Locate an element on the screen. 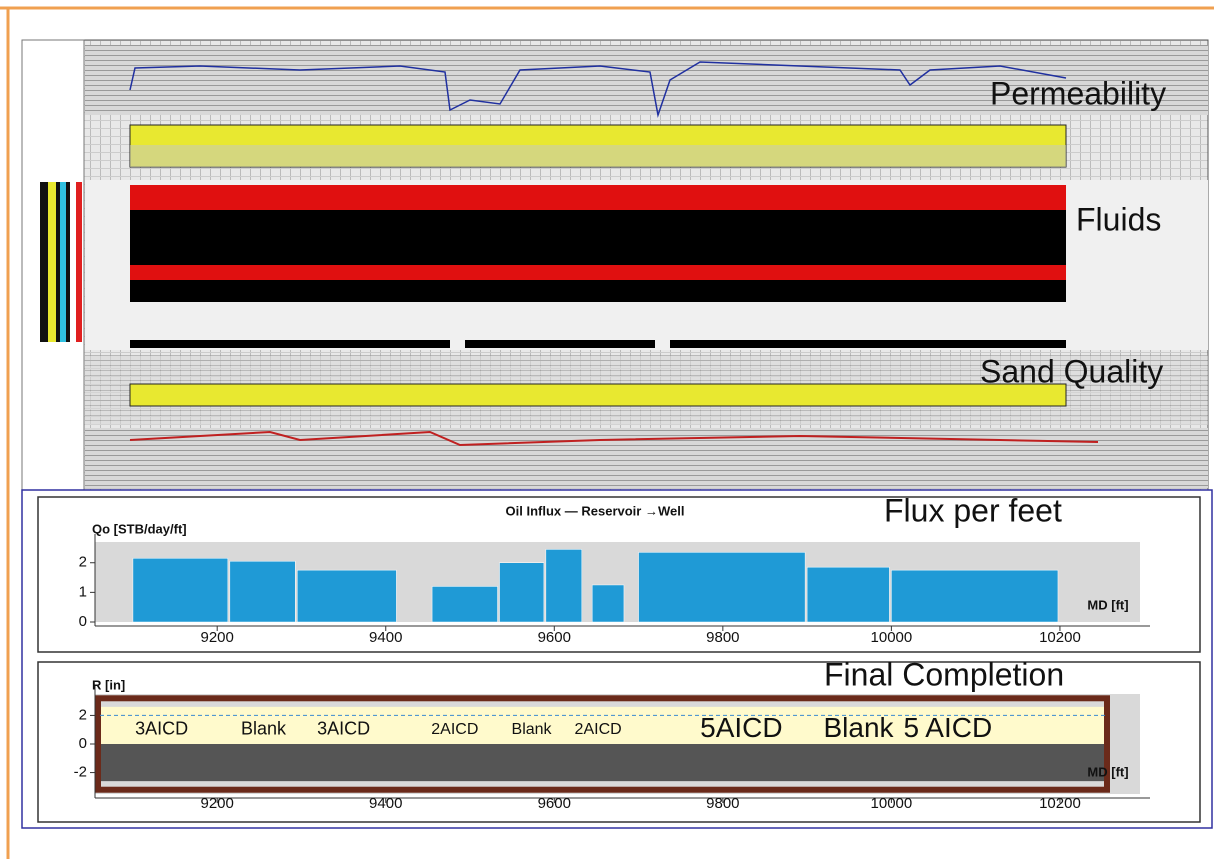  track-label: Fluids is located at coordinates (1118, 219).